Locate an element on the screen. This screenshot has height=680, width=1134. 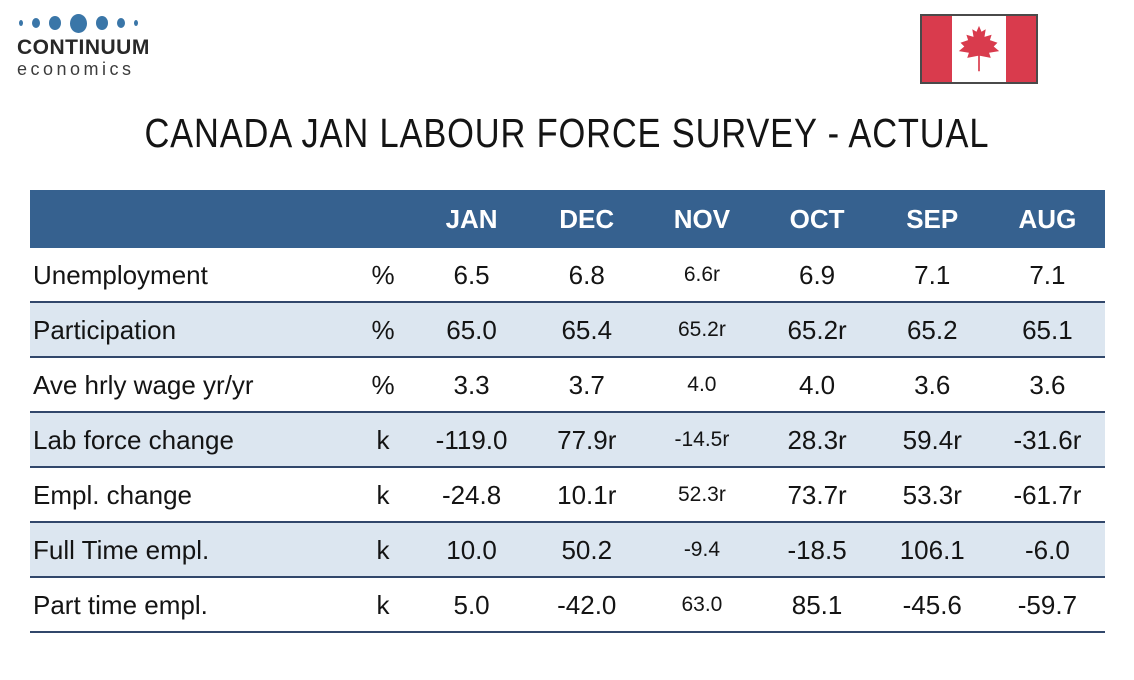
table-row-unemployment: Unemployment % 6.5 6.8 6.6r 6.9 7.1 7.1 is located at coordinates (567, 275).